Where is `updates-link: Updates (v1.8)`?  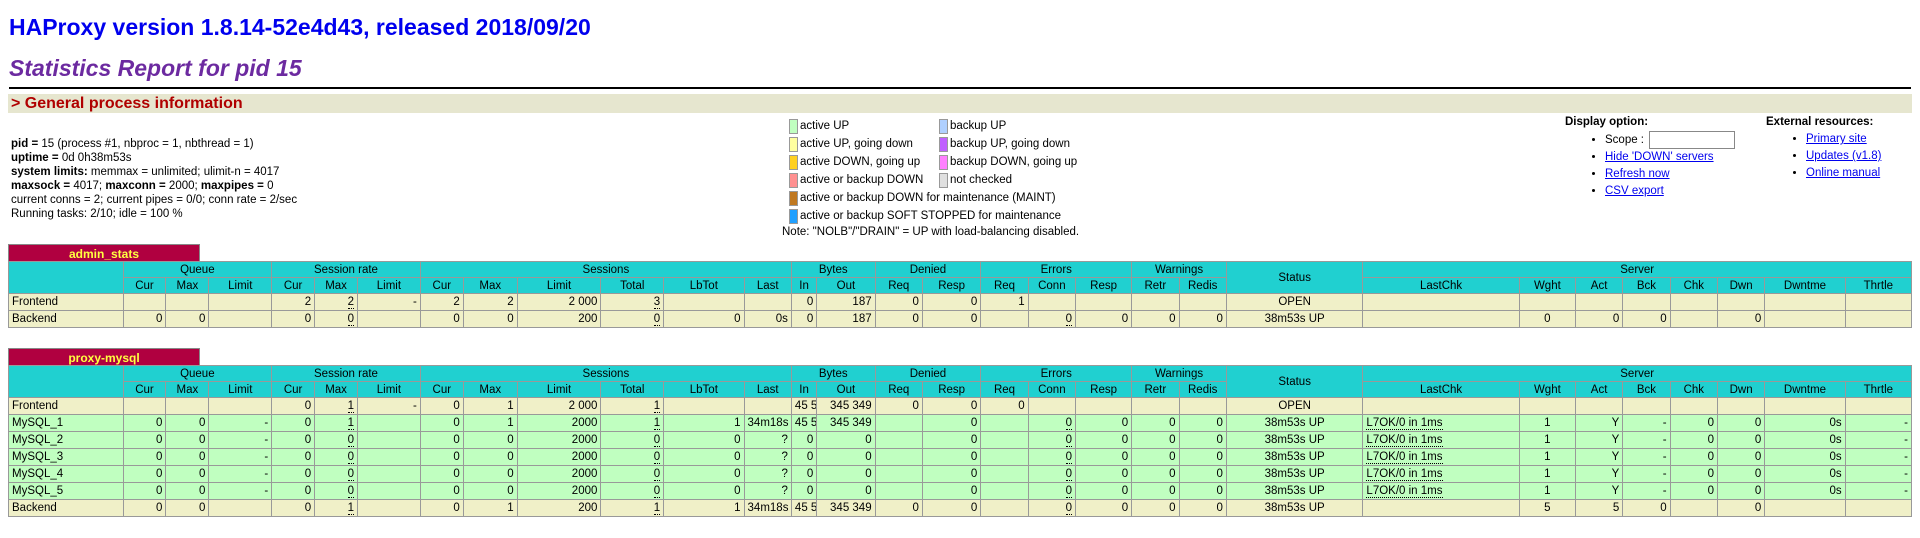
updates-link: Updates (v1.8) is located at coordinates (1844, 156).